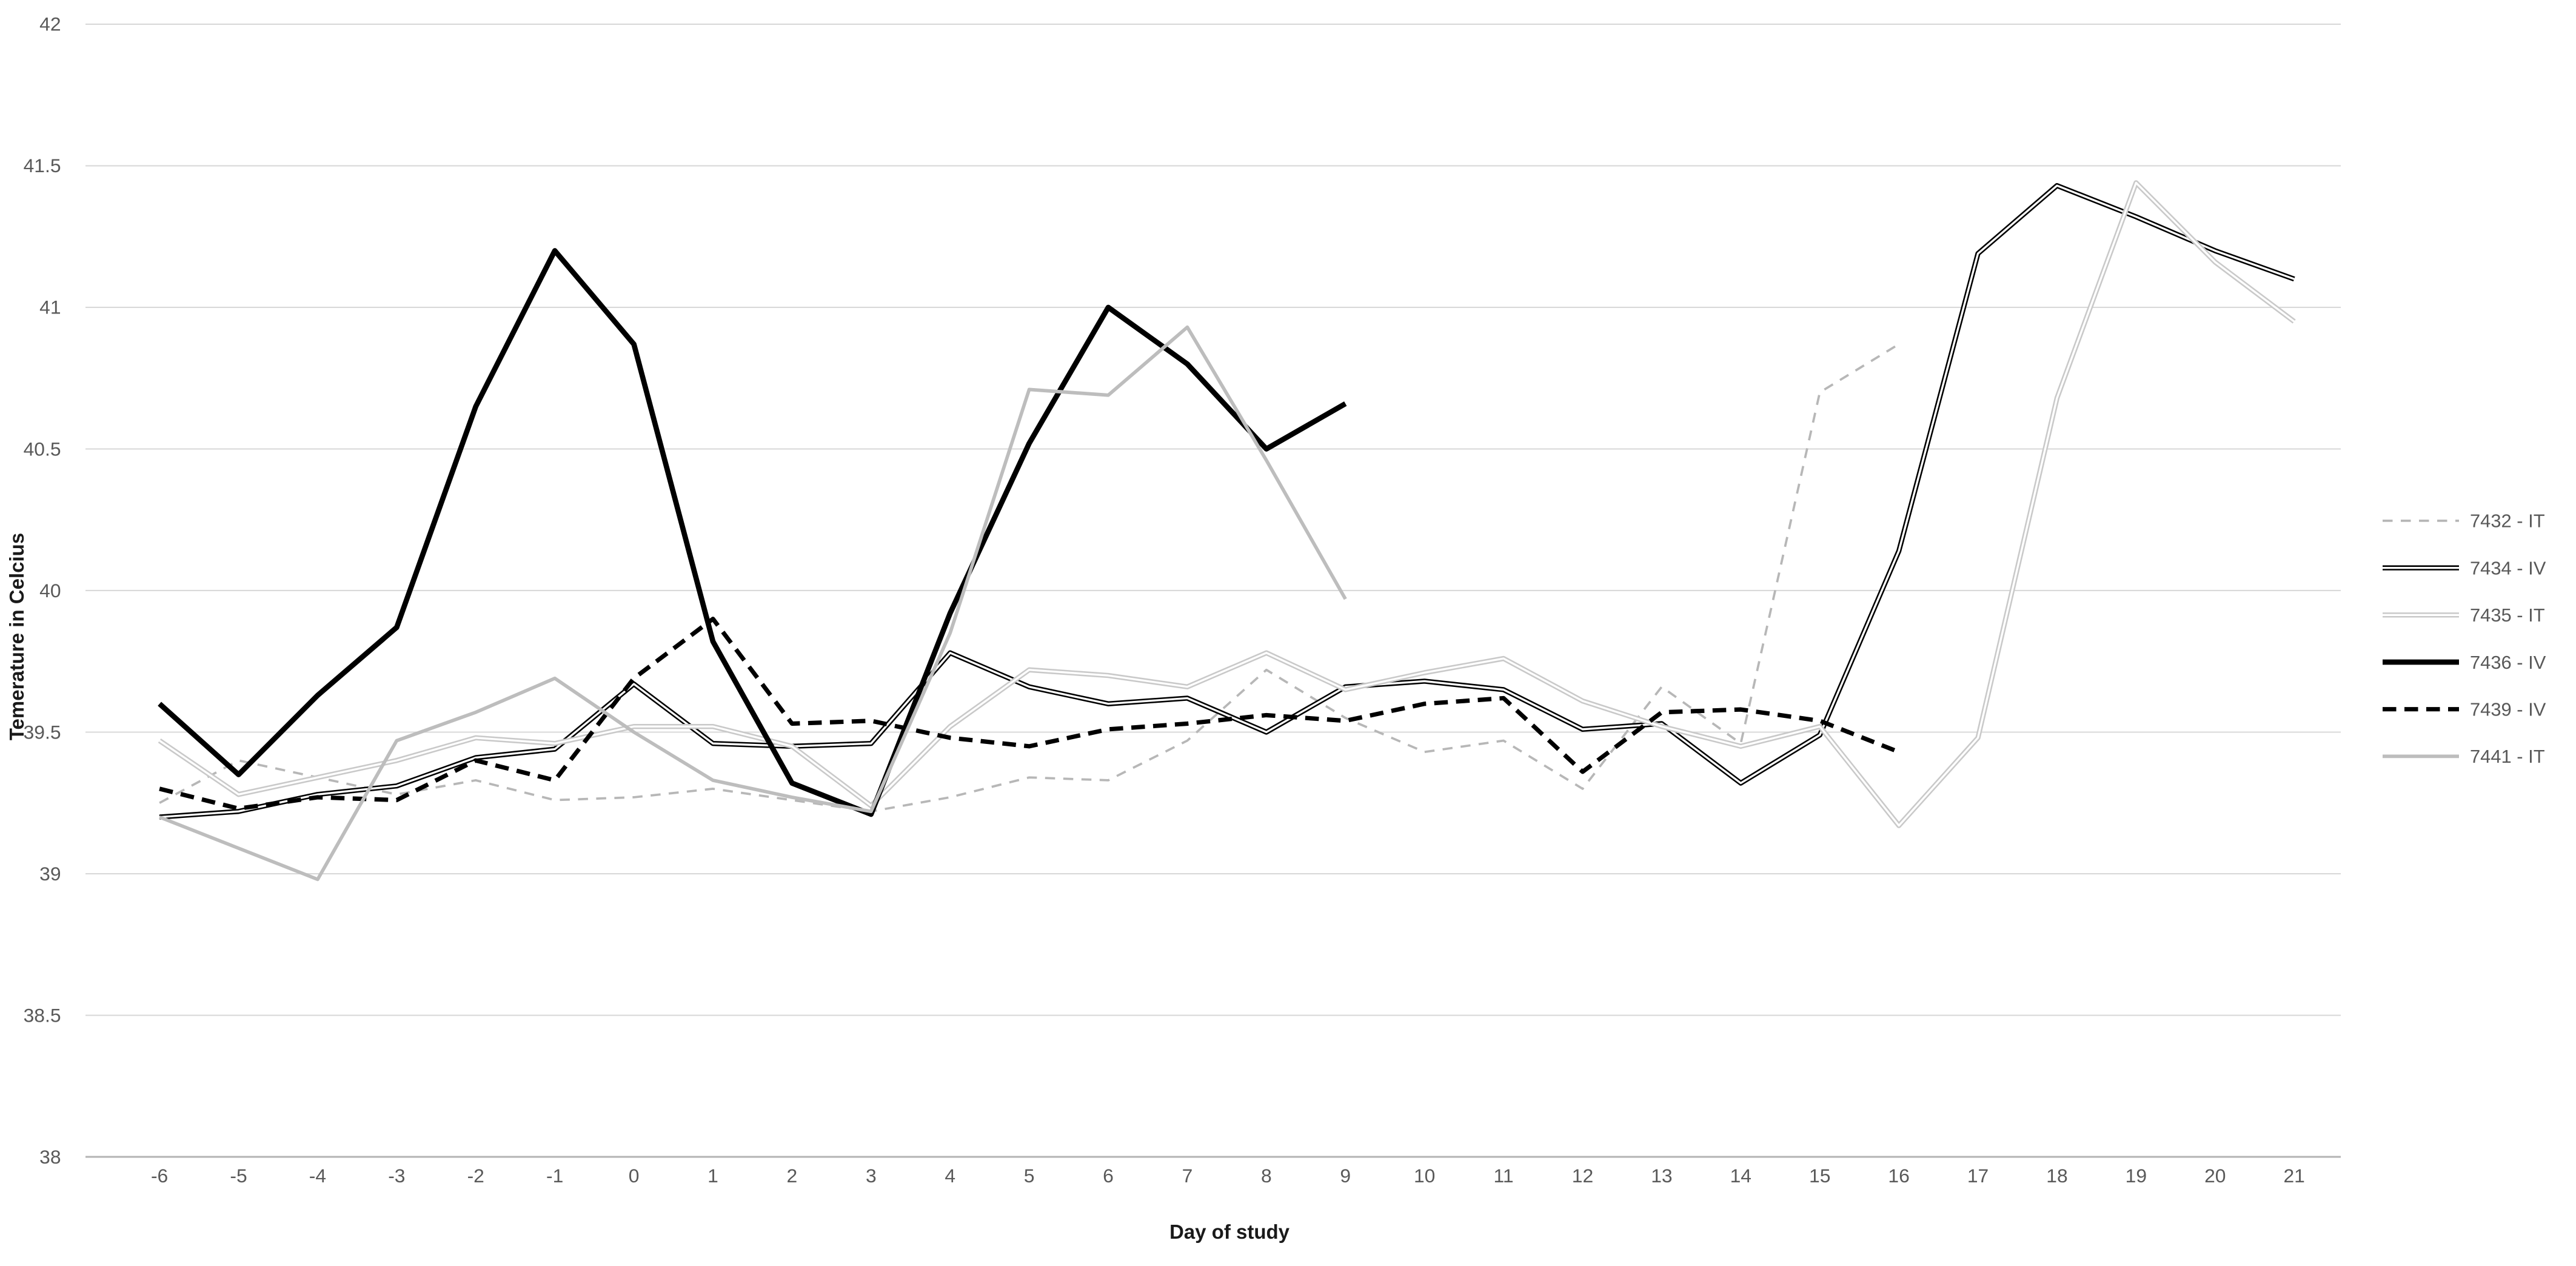  I want to click on y-tick-label-41.5: 41.5, so click(42, 165).